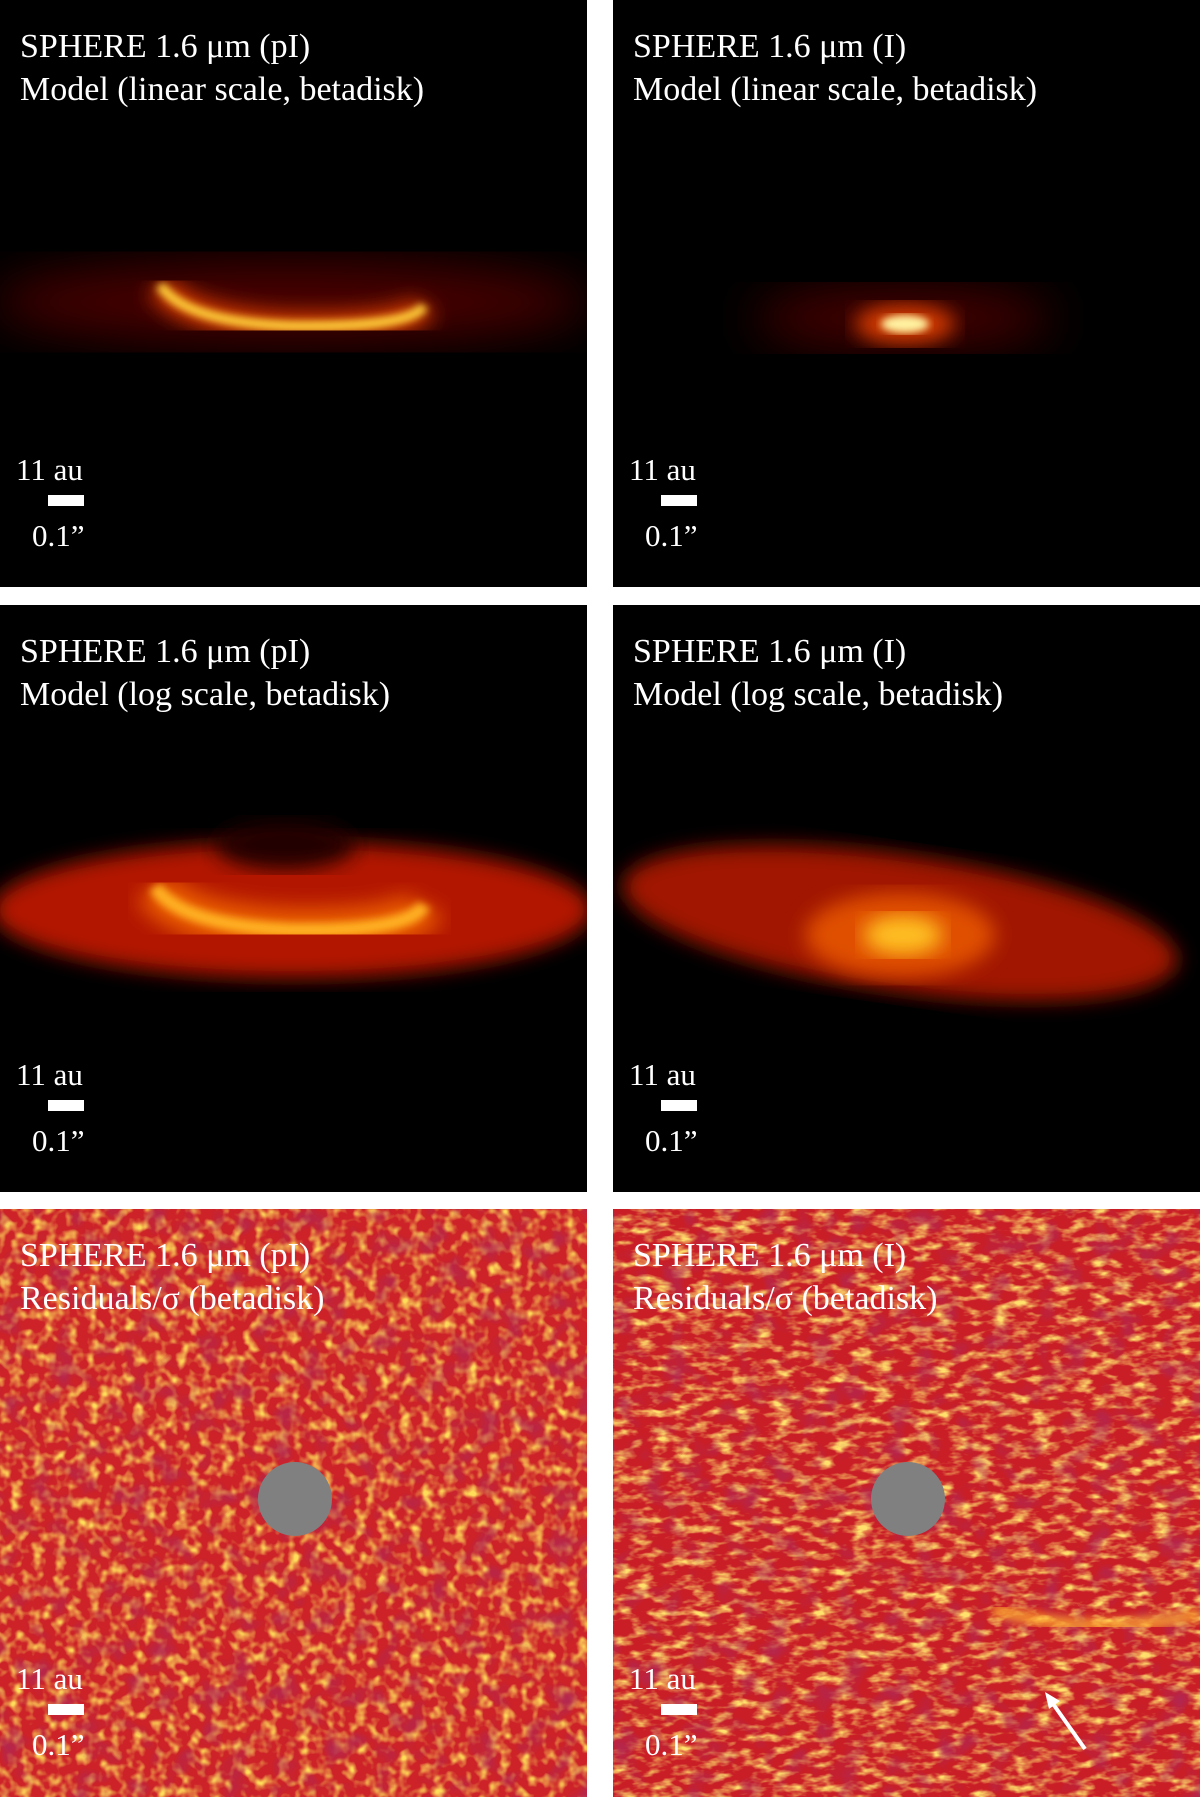  Describe the element at coordinates (1095, 1617) in the screenshot. I see `residual-feature` at that location.